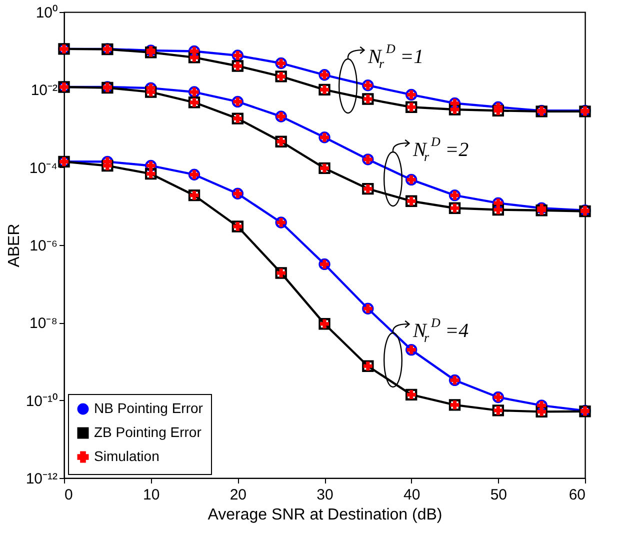 The image size is (617, 547). I want to click on x-axis-title: Average SNR at Destination (dB), so click(325, 515).